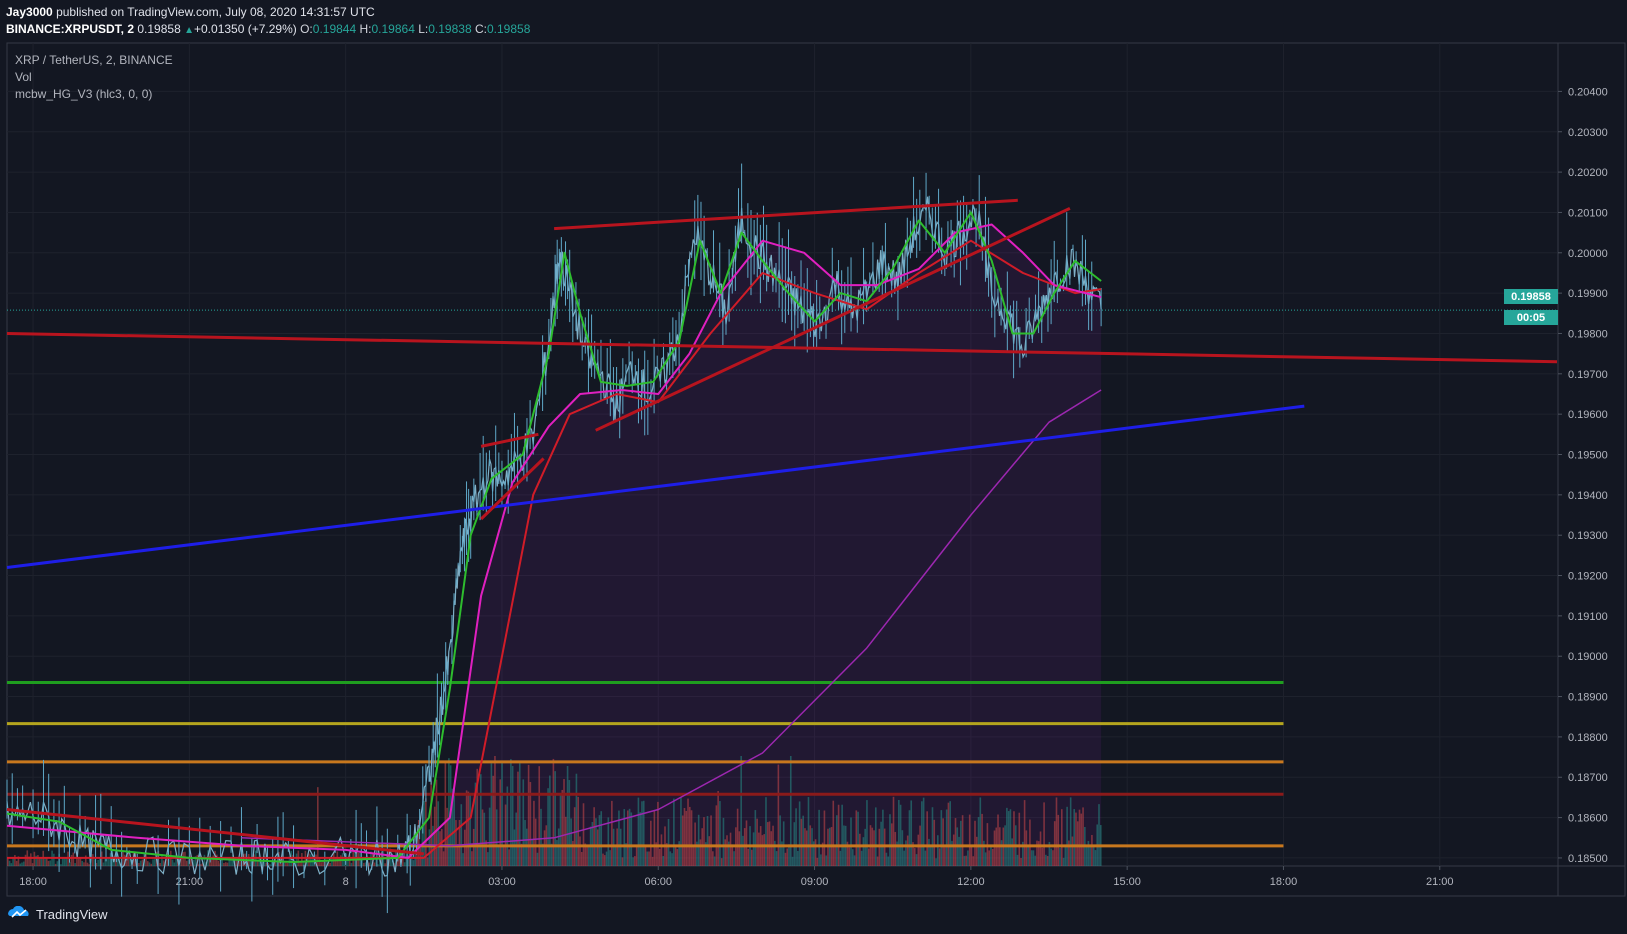 Image resolution: width=1627 pixels, height=934 pixels. Describe the element at coordinates (57, 914) in the screenshot. I see `footer-brand: TradingView` at that location.